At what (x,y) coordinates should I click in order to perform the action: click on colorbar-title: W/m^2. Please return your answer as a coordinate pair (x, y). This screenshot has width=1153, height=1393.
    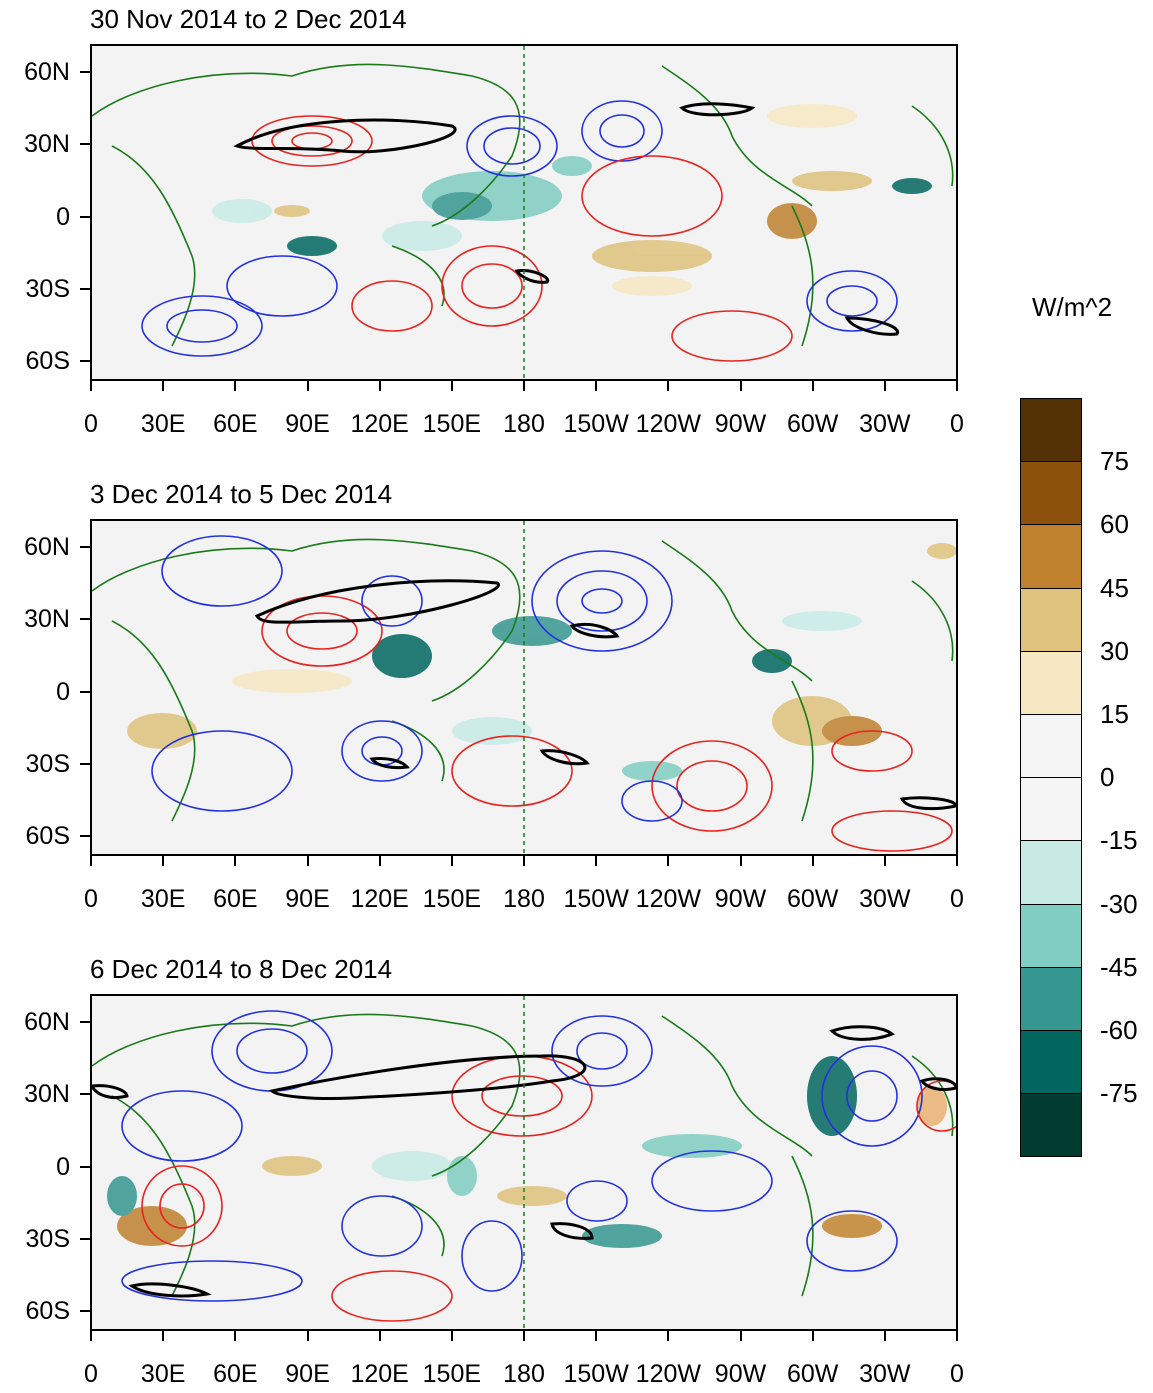
    Looking at the image, I should click on (1072, 307).